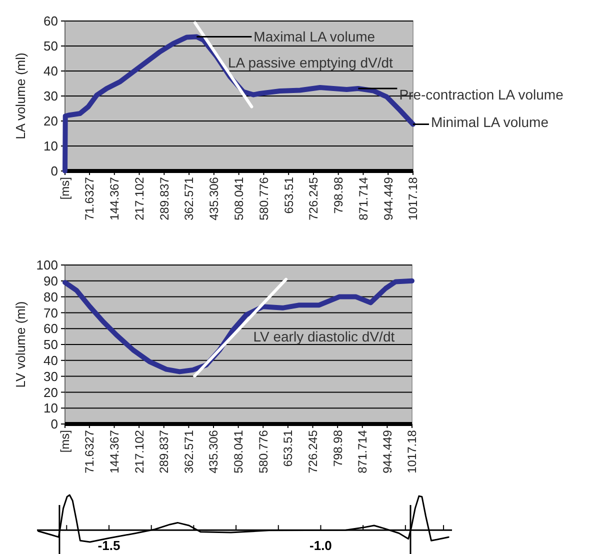 Image resolution: width=602 pixels, height=554 pixels. Describe the element at coordinates (20, 344) in the screenshot. I see `y-axis-title: LV volume (ml)` at that location.